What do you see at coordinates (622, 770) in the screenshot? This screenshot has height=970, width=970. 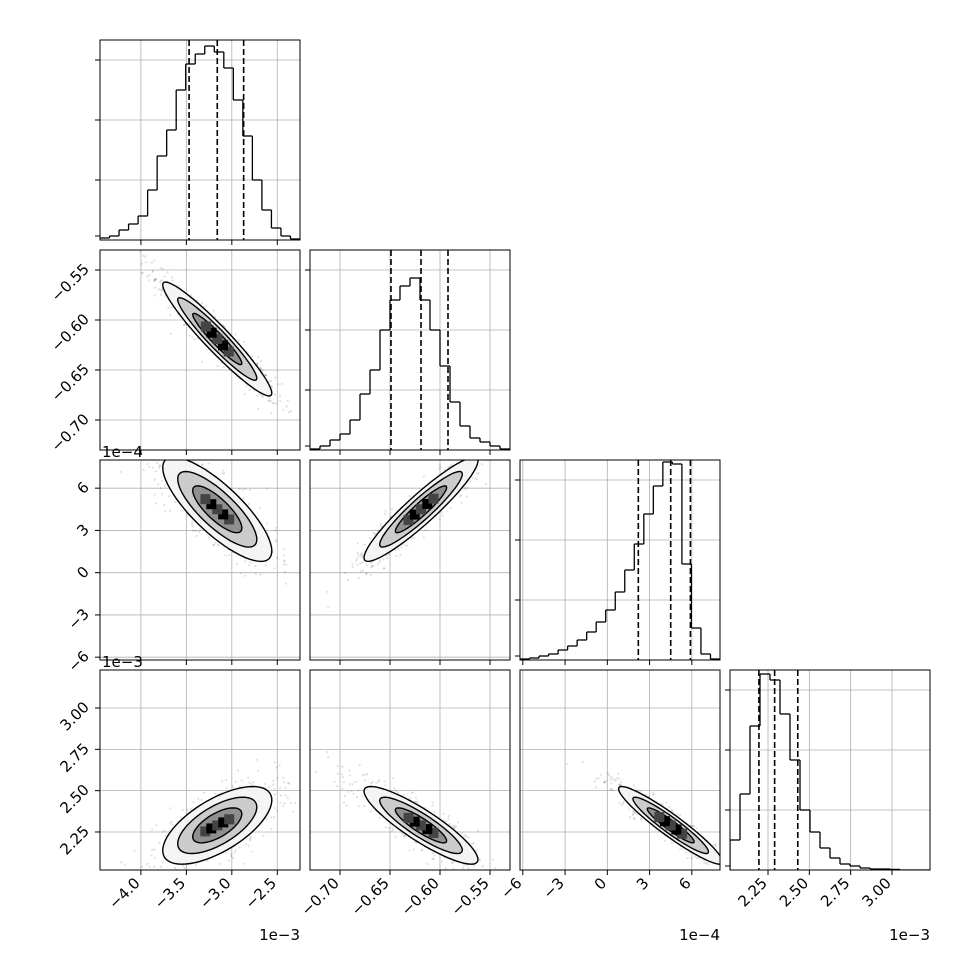 I see `scatter-panel` at bounding box center [622, 770].